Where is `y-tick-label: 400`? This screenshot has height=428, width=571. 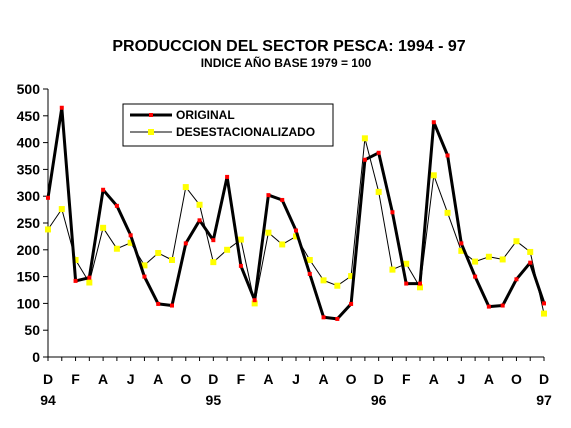
y-tick-label: 400 is located at coordinates (29, 143).